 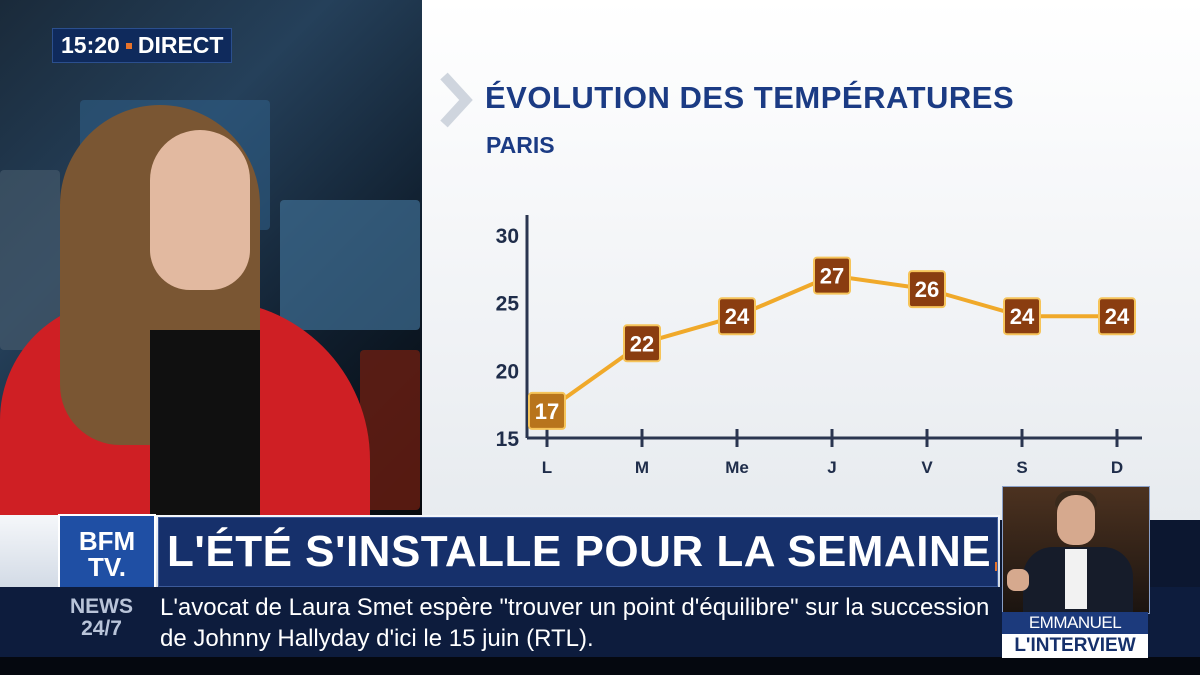 What do you see at coordinates (1021, 467) in the screenshot?
I see `x-tick-label: S` at bounding box center [1021, 467].